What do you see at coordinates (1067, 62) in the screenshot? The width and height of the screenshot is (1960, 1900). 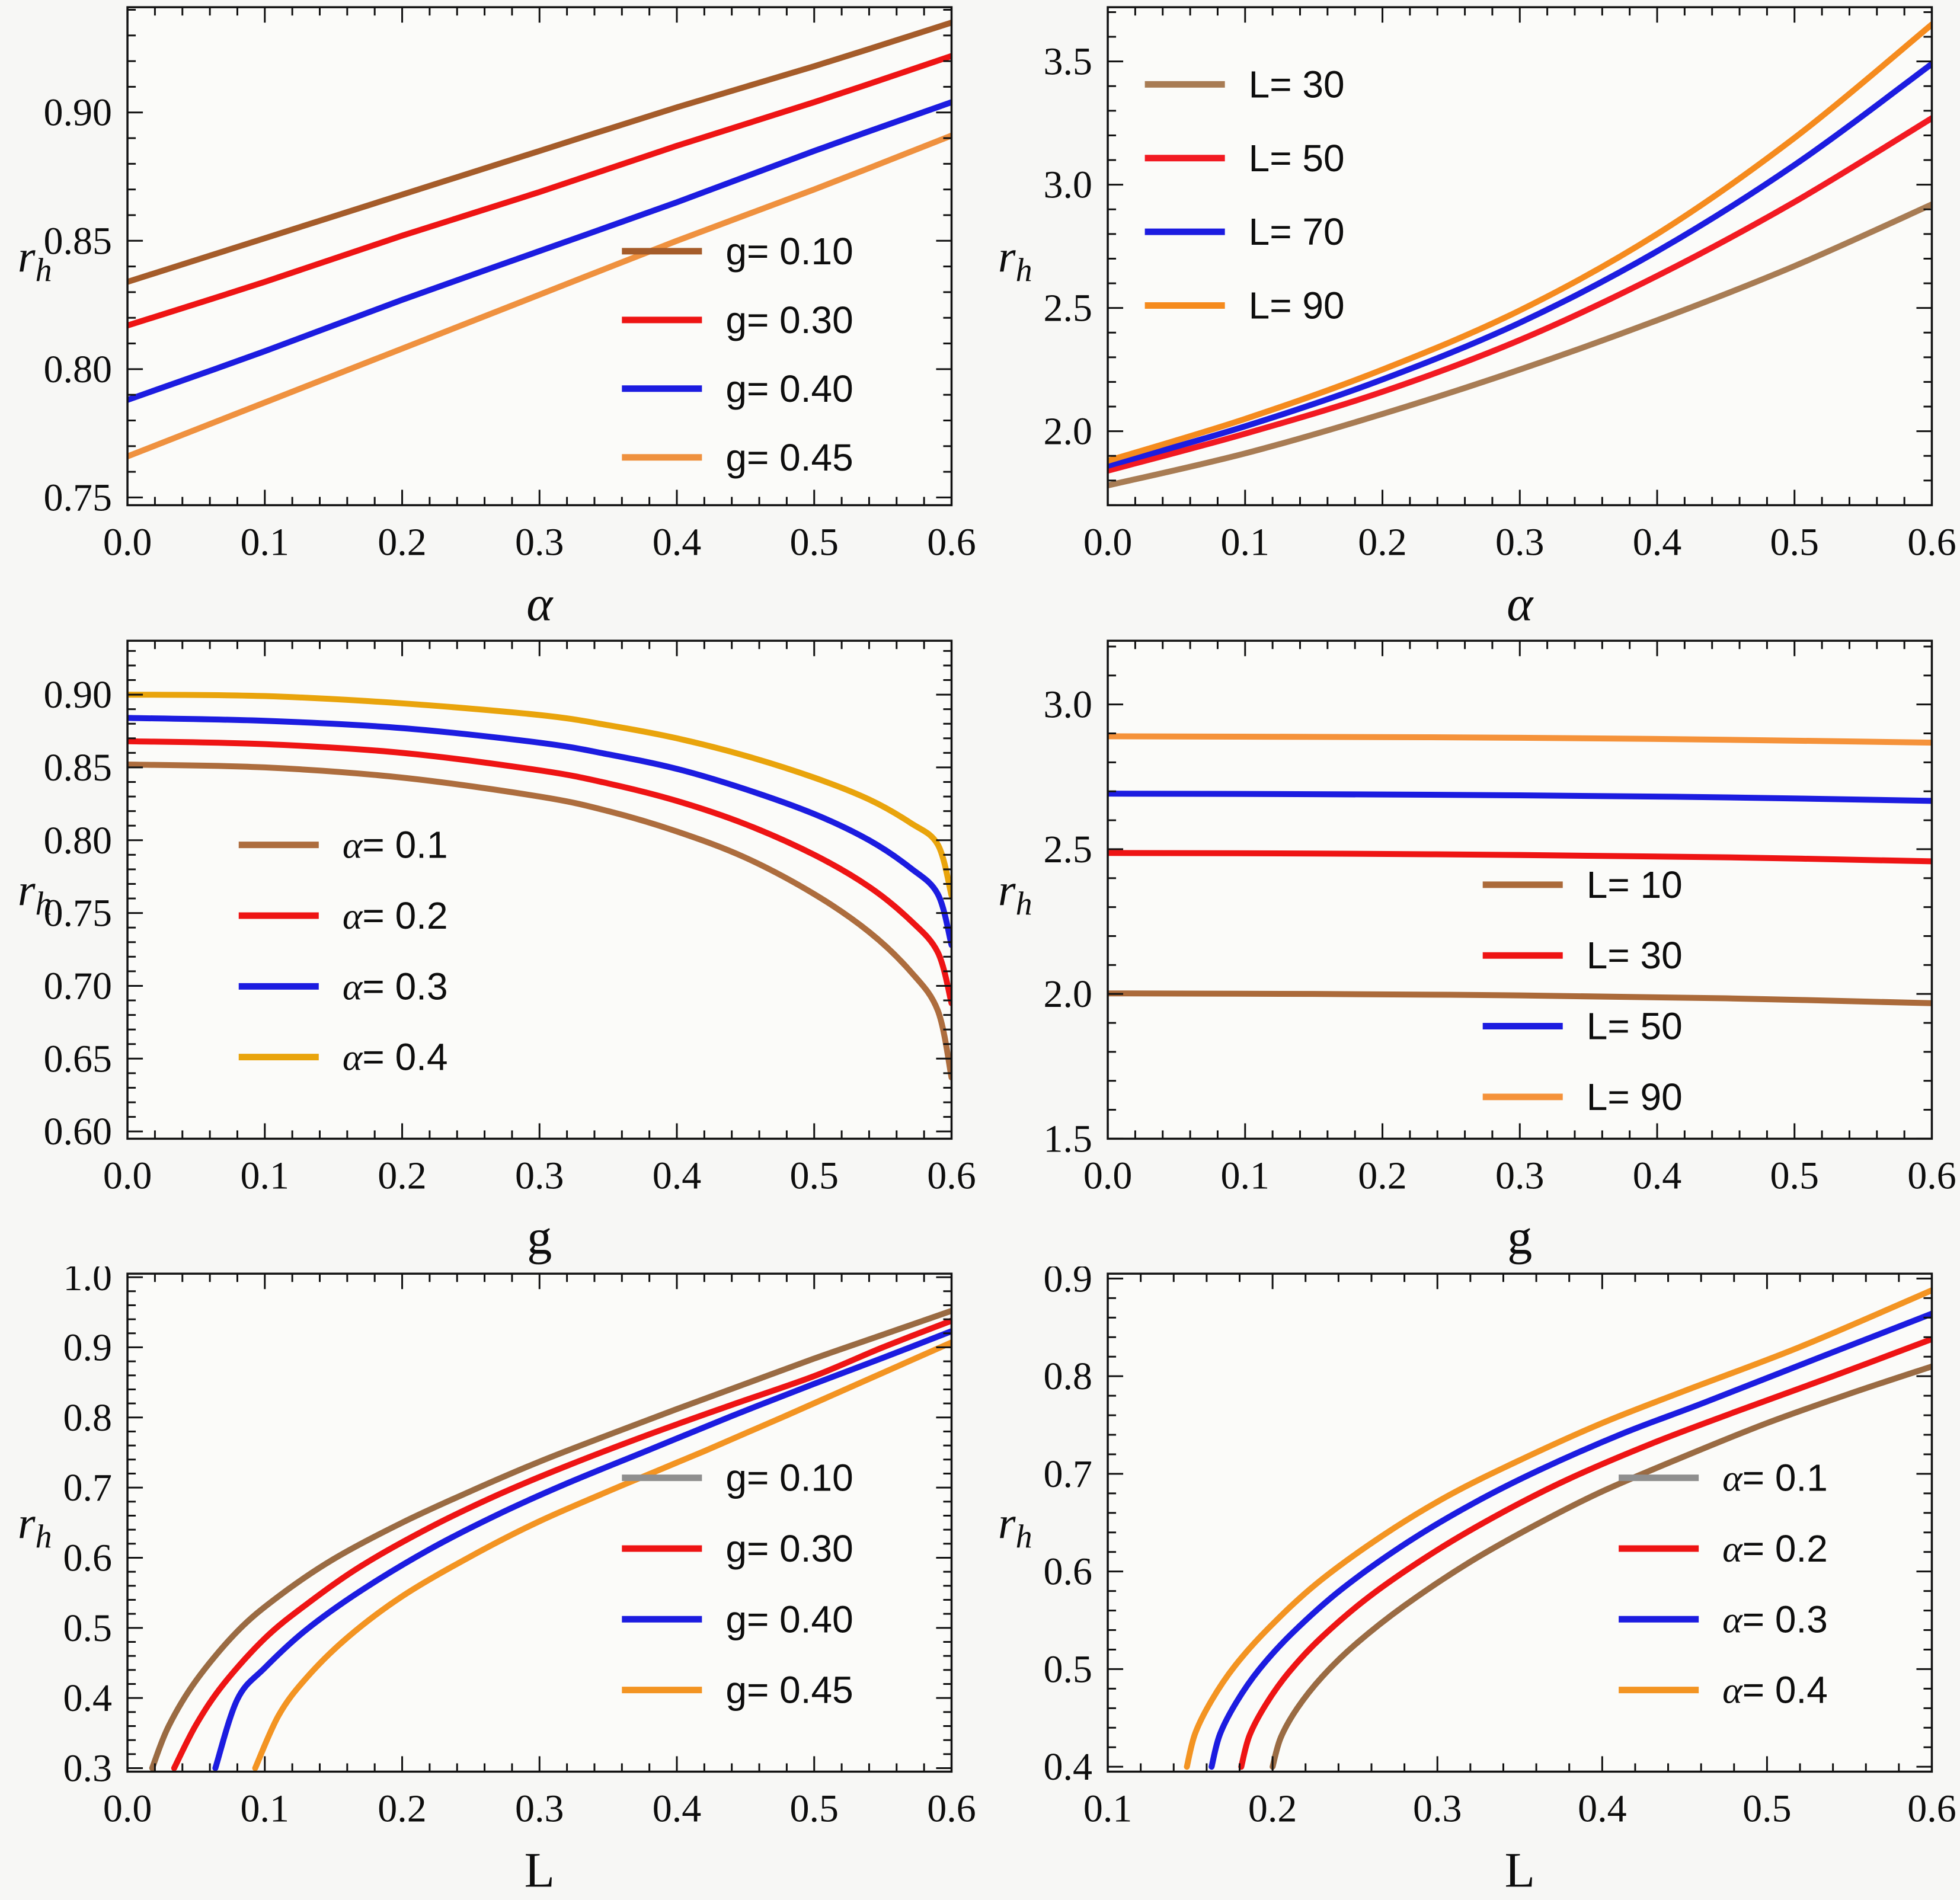 I see `y-tick-label: 3.5` at bounding box center [1067, 62].